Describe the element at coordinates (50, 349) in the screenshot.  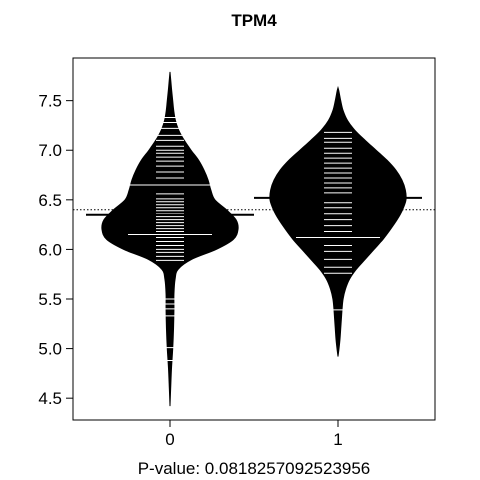
I see `y-tick-label: 5.0` at that location.